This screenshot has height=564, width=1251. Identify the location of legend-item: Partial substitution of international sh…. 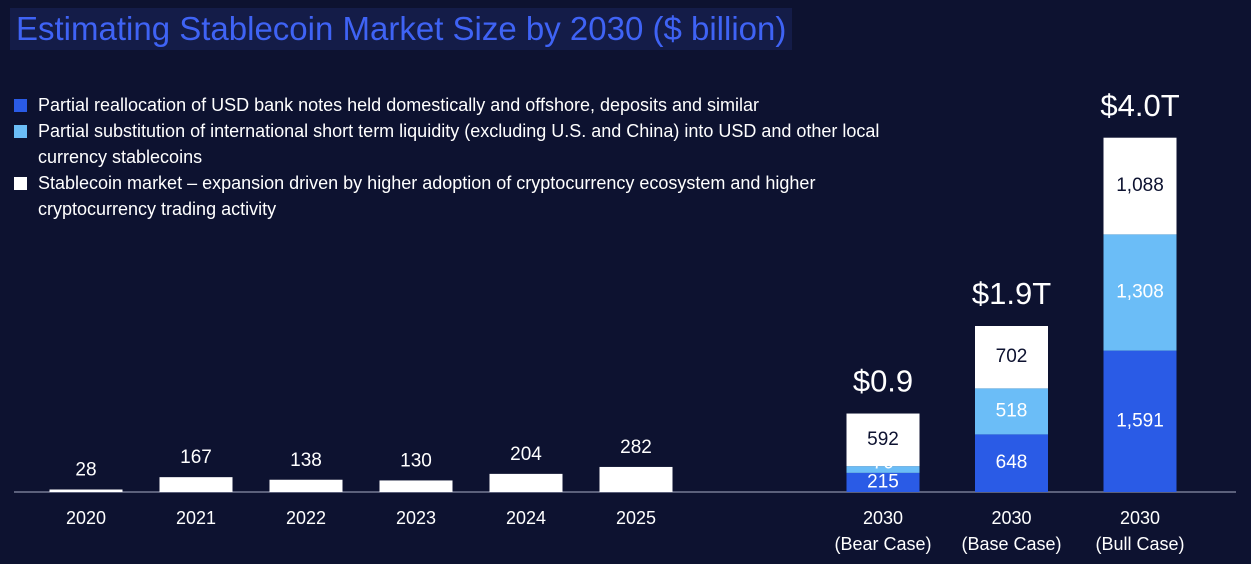
(454, 144).